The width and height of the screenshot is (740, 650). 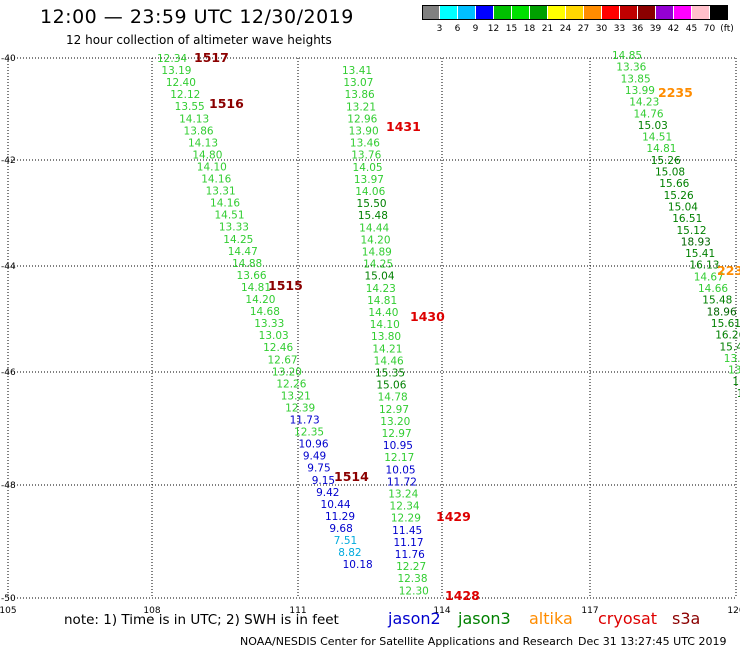 What do you see at coordinates (229, 216) in the screenshot?
I see `wave-height-value: 14.51` at bounding box center [229, 216].